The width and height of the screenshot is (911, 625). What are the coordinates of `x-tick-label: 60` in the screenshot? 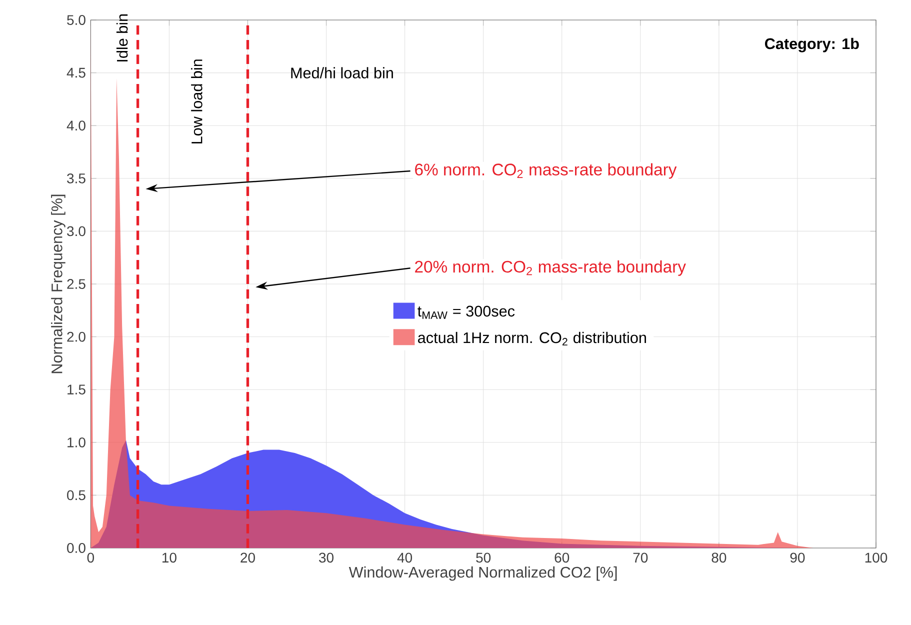 It's located at (562, 557).